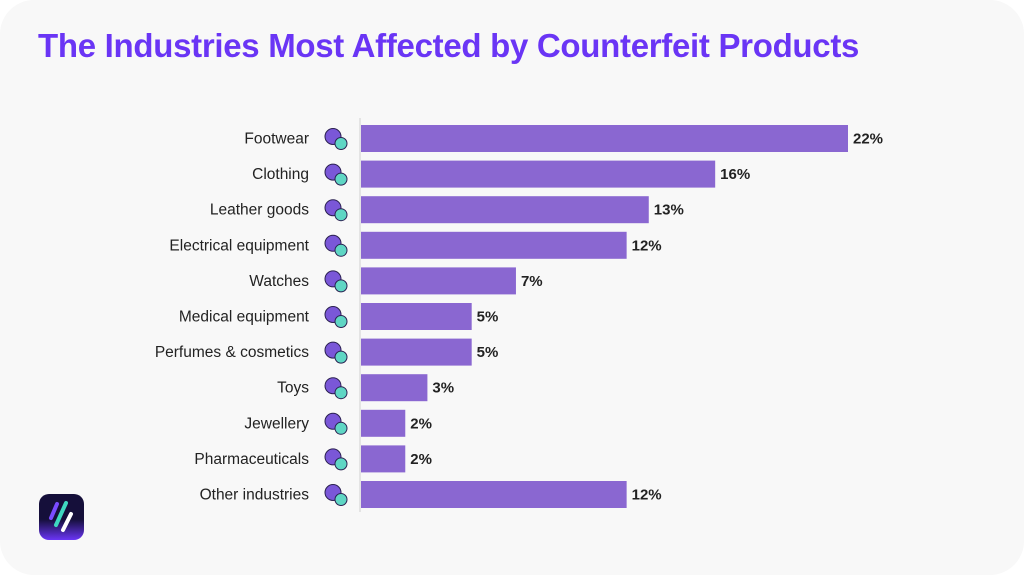 The image size is (1024, 575). What do you see at coordinates (336, 139) in the screenshot?
I see `sneaker-icon` at bounding box center [336, 139].